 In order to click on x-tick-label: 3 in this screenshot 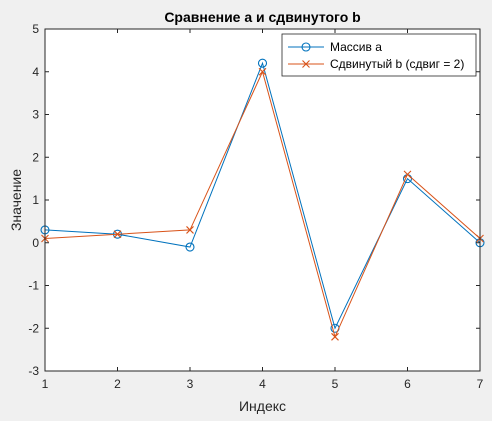, I will do `click(190, 384)`.